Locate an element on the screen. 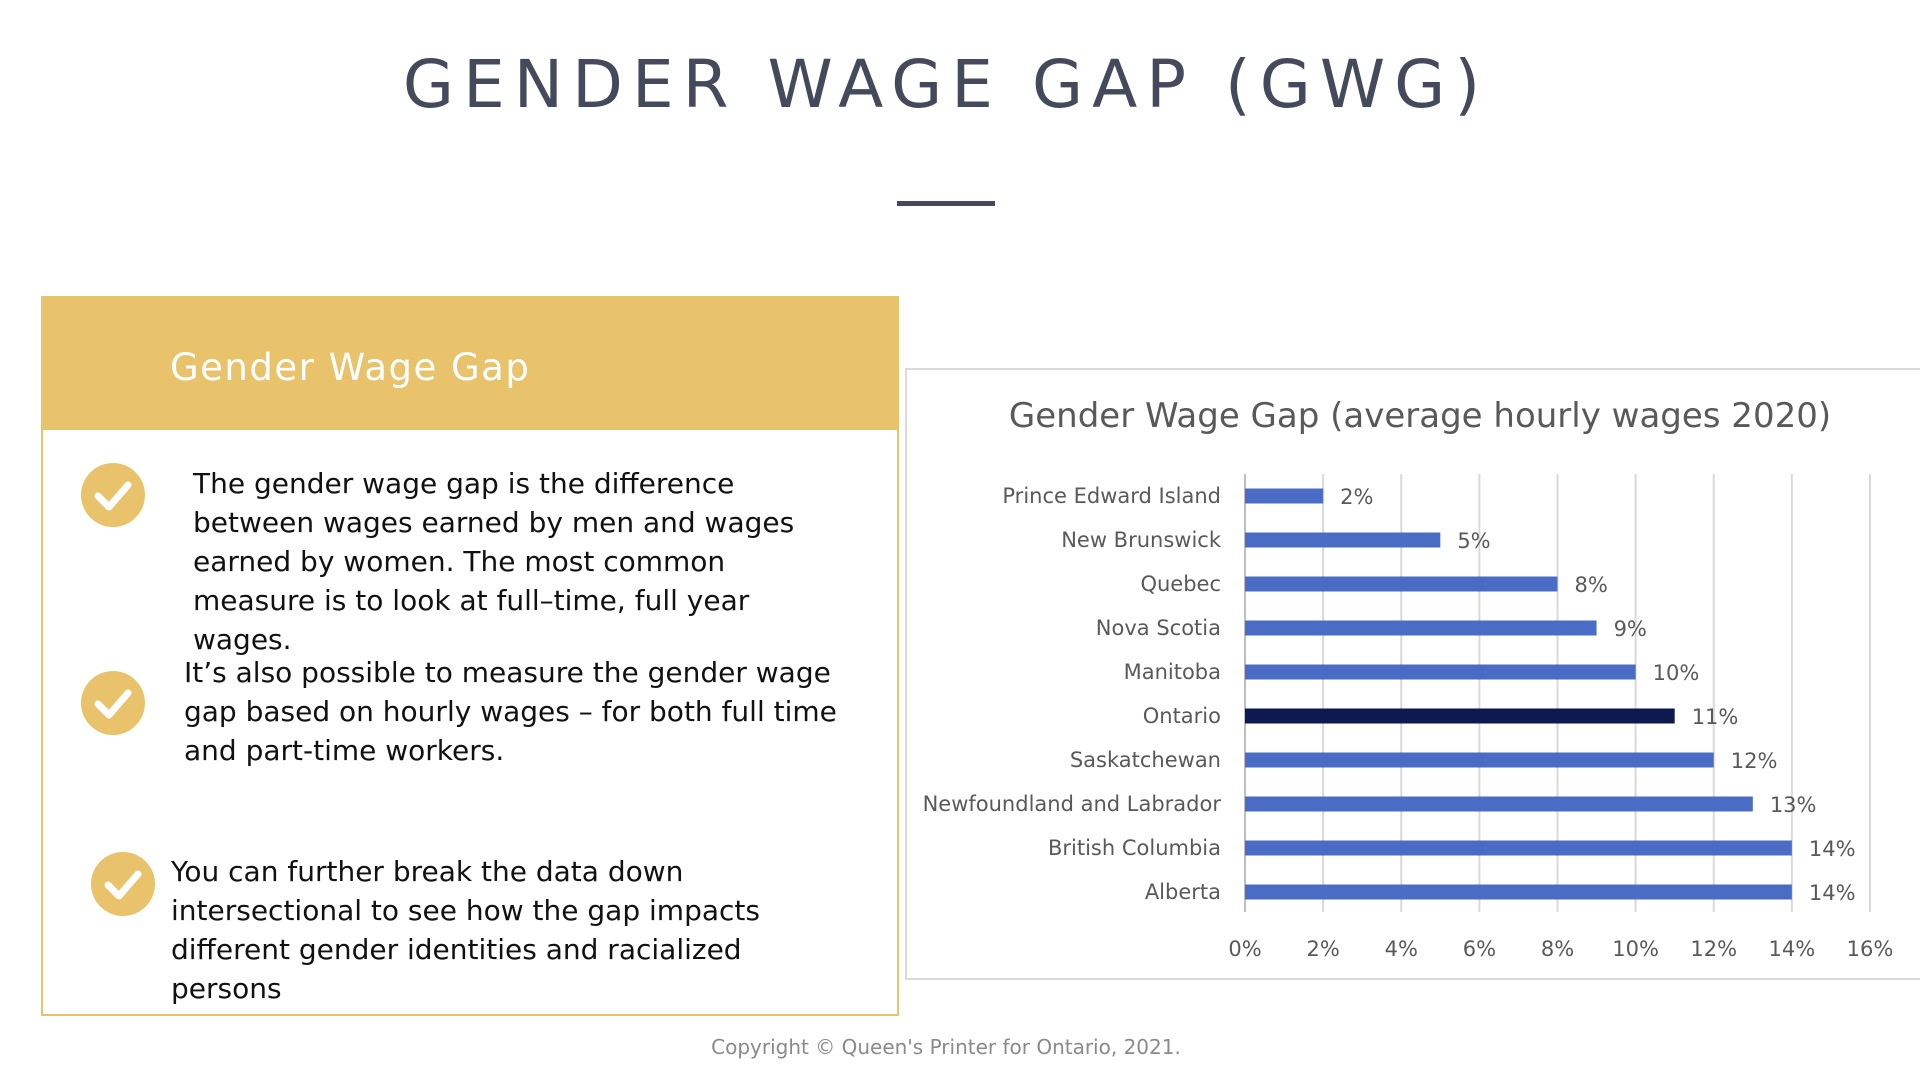 This screenshot has height=1078, width=1920. info-card-title: Gender Wage Gap is located at coordinates (350, 367).